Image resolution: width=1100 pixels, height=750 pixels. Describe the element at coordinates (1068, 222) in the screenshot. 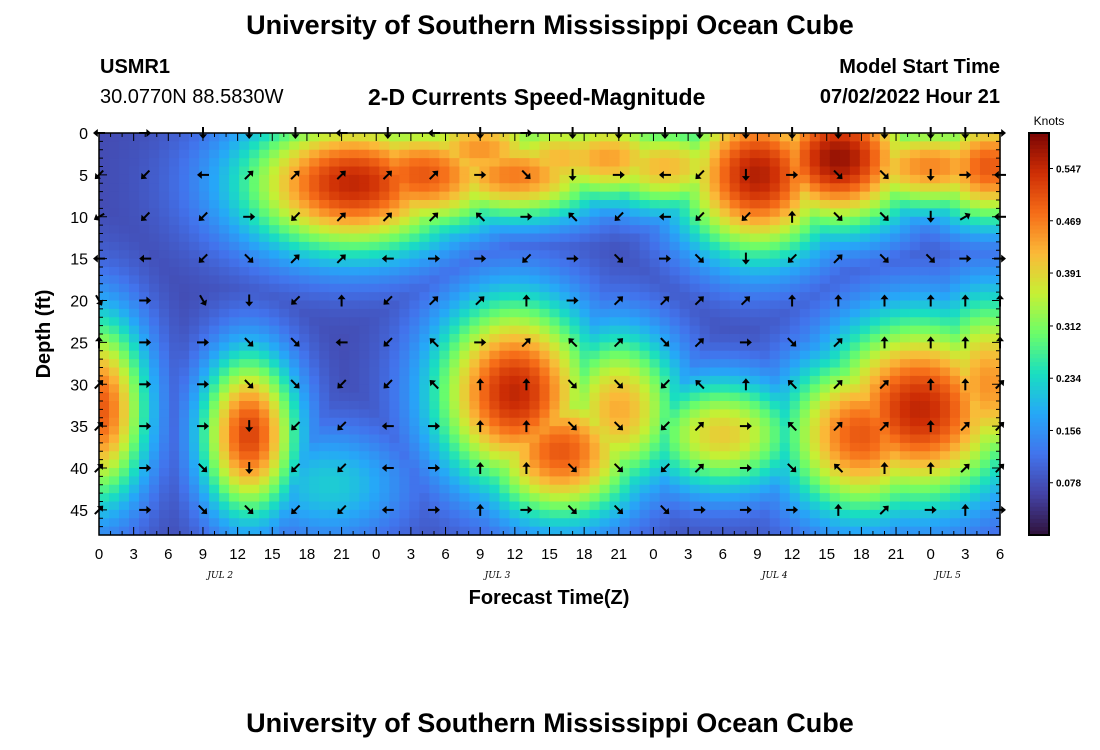

I see `colorbar-tick-label: 0.469` at that location.